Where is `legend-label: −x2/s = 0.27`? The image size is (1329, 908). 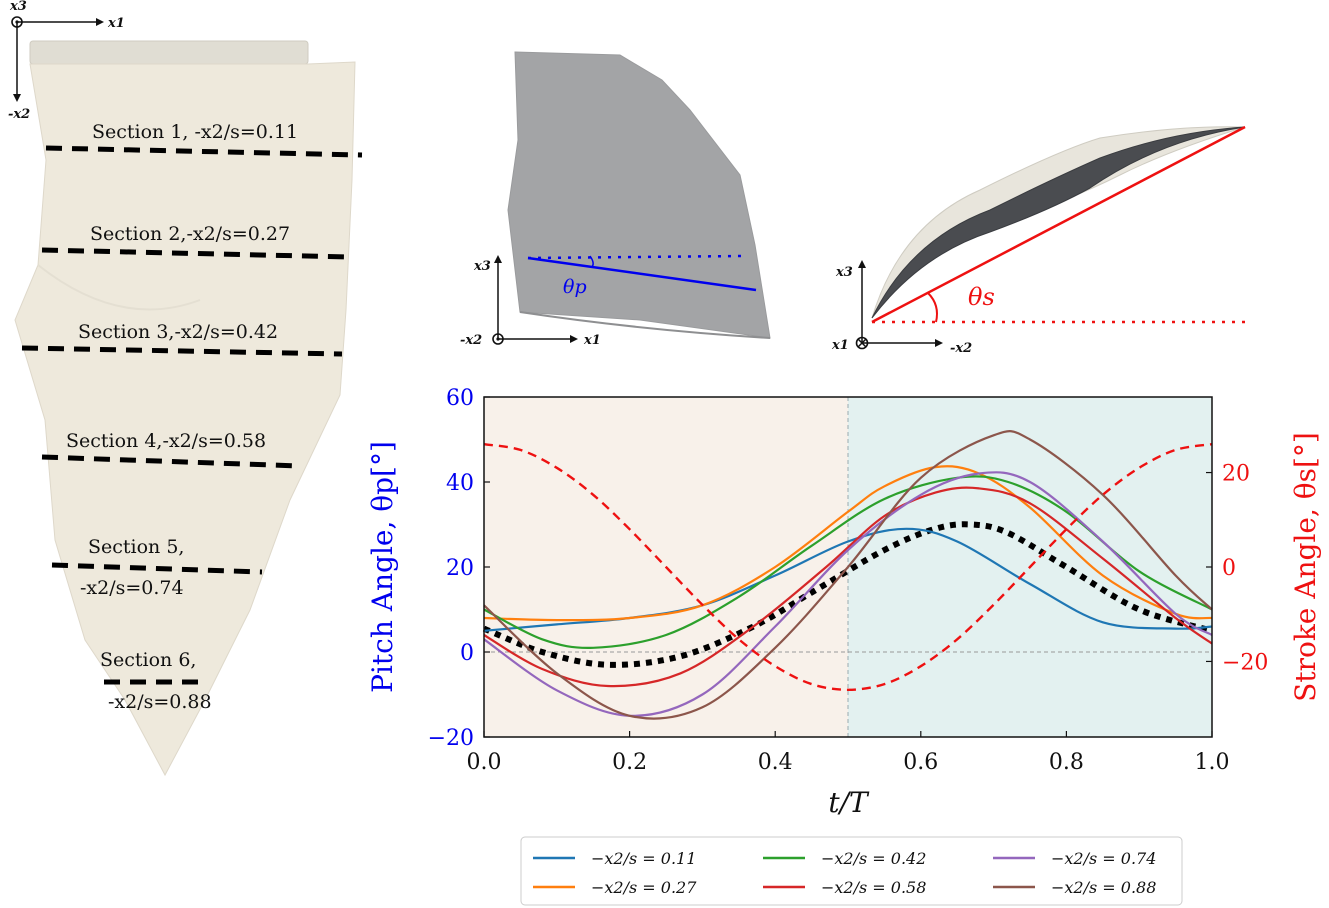
legend-label: −x2/s = 0.27 is located at coordinates (644, 887).